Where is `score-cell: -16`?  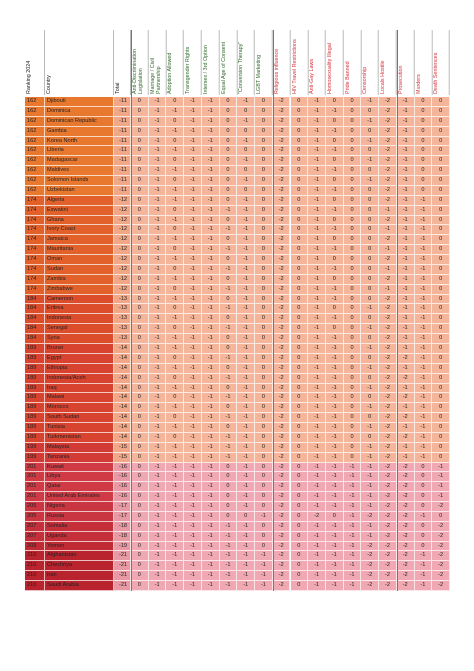 score-cell: -16 is located at coordinates (122, 467).